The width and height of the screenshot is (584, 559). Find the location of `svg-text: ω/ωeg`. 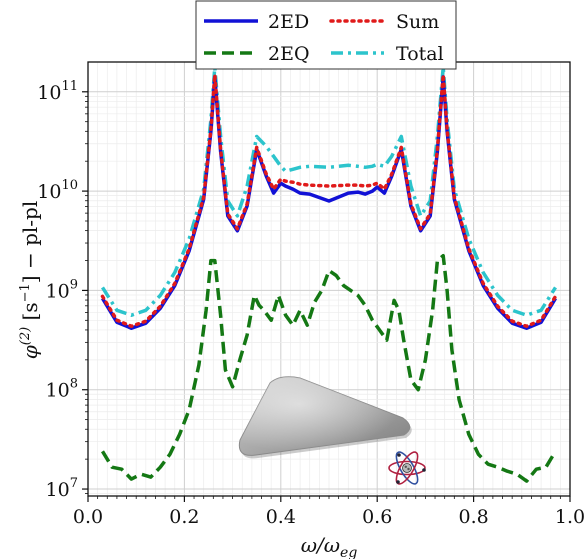

svg-text: ω/ωeg is located at coordinates (329, 546).